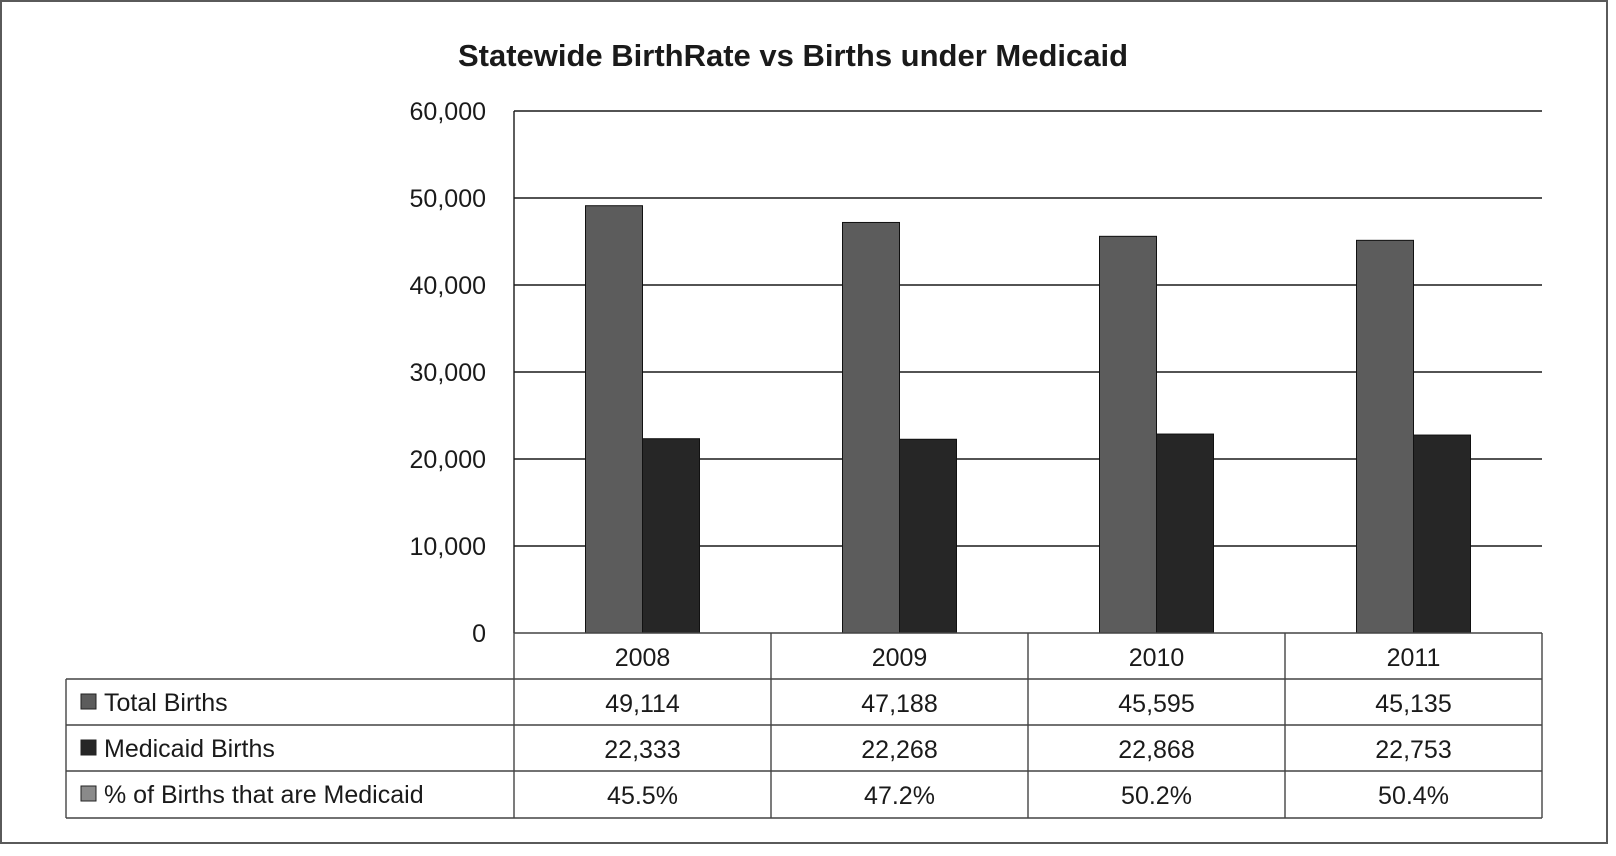  Describe the element at coordinates (642, 750) in the screenshot. I see `data-label: 22,333` at that location.